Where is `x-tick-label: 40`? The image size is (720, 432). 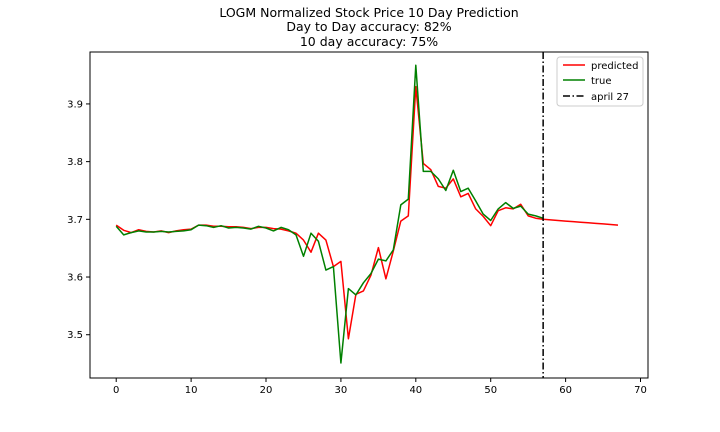 x-tick-label: 40 is located at coordinates (415, 390).